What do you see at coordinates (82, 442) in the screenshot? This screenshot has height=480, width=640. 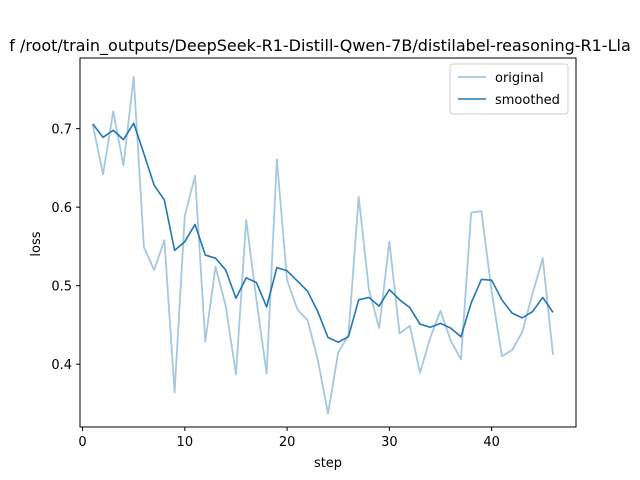 I see `x-tick-label: 0` at bounding box center [82, 442].